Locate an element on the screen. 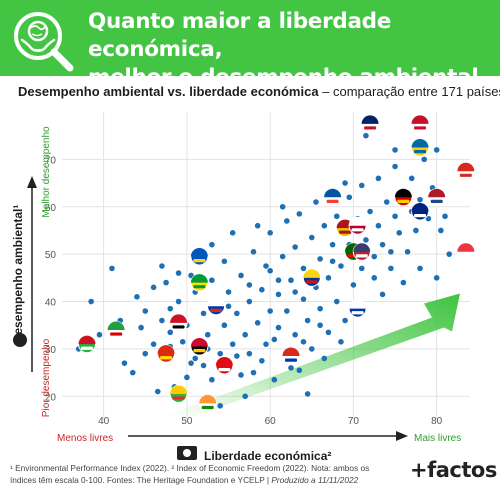  x-tick-label: 50 is located at coordinates (187, 421).